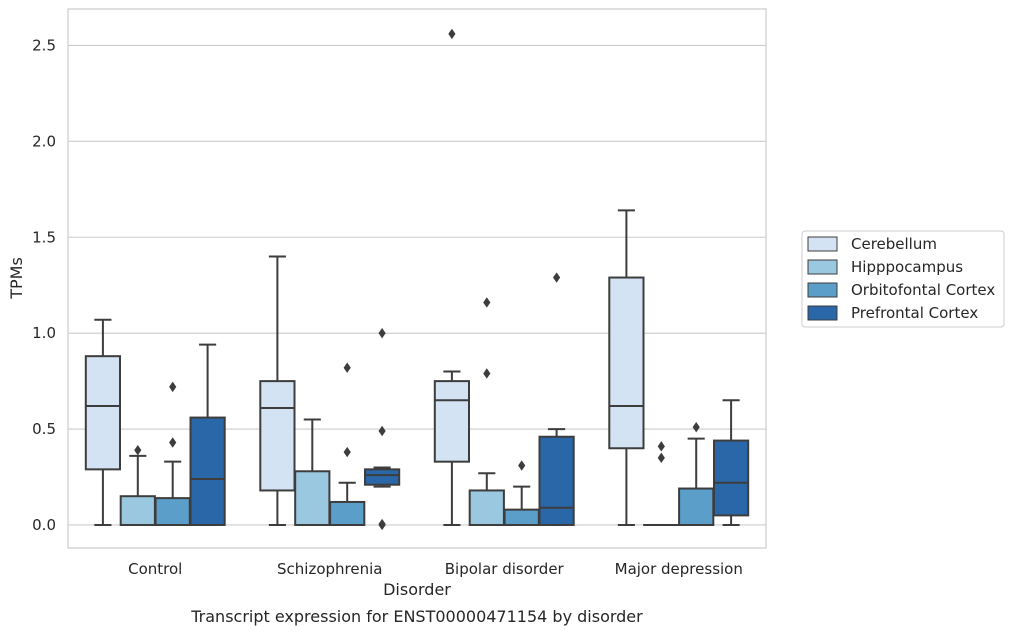  Describe the element at coordinates (44, 237) in the screenshot. I see `y-tick-label: 1.5` at that location.